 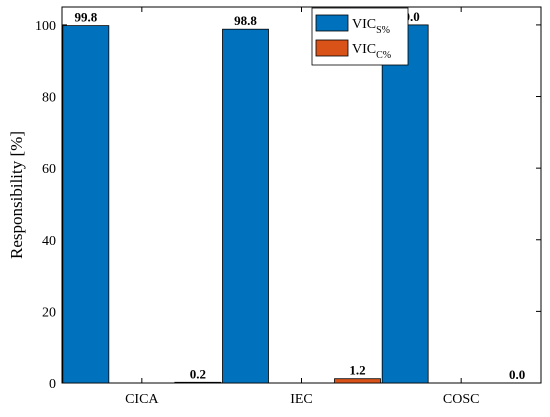 What do you see at coordinates (405, 204) in the screenshot?
I see `bar-0-cosc` at bounding box center [405, 204].